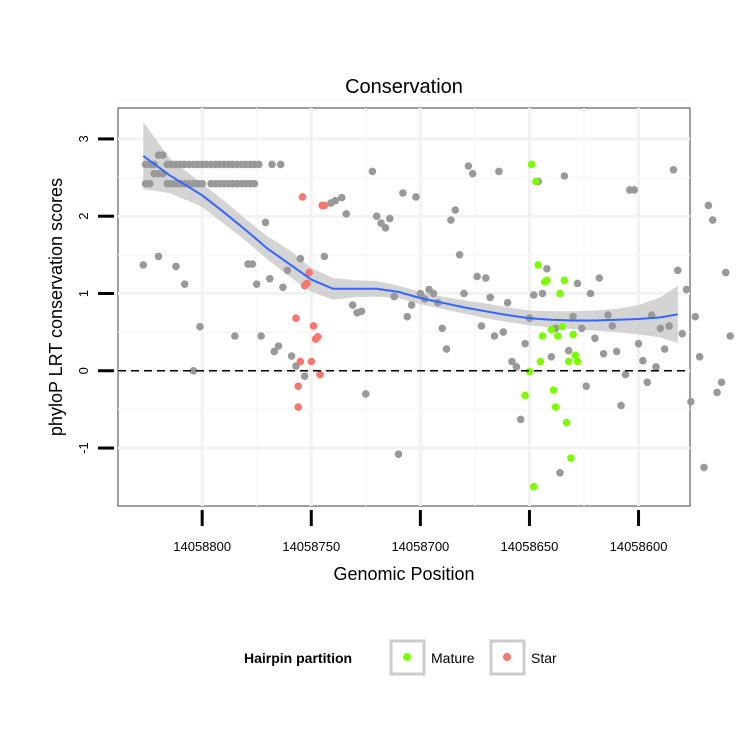 This screenshot has width=750, height=750. Describe the element at coordinates (298, 658) in the screenshot. I see `legend-title: Hairpin partition` at that location.